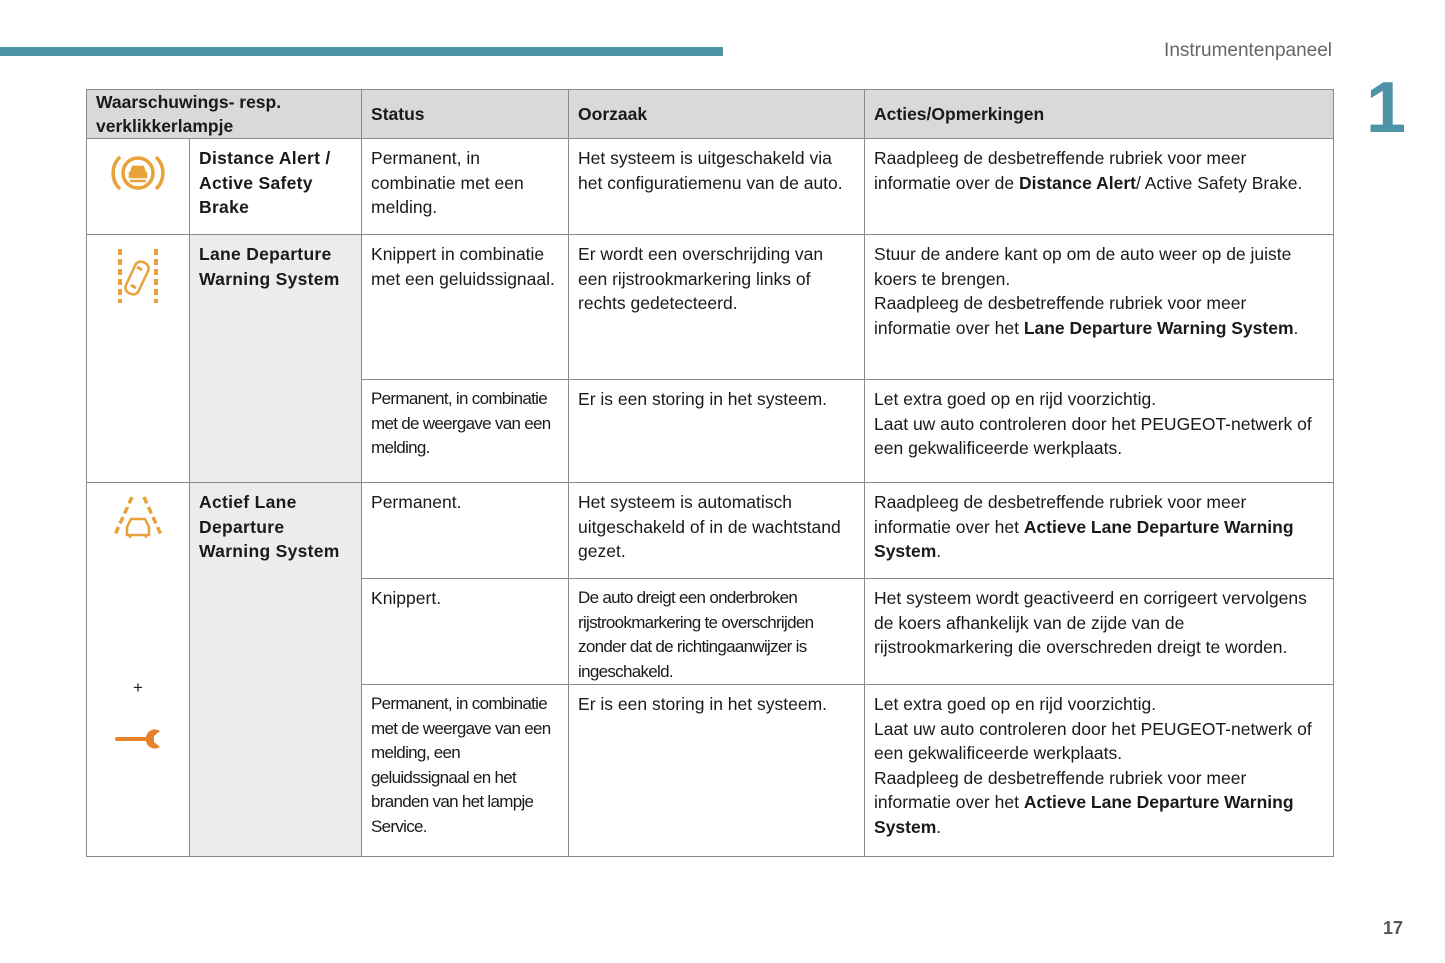 This screenshot has height=963, width=1445. What do you see at coordinates (224, 114) in the screenshot?
I see `header-lamp: Waarschuwings- resp. verklikkerlampje` at bounding box center [224, 114].